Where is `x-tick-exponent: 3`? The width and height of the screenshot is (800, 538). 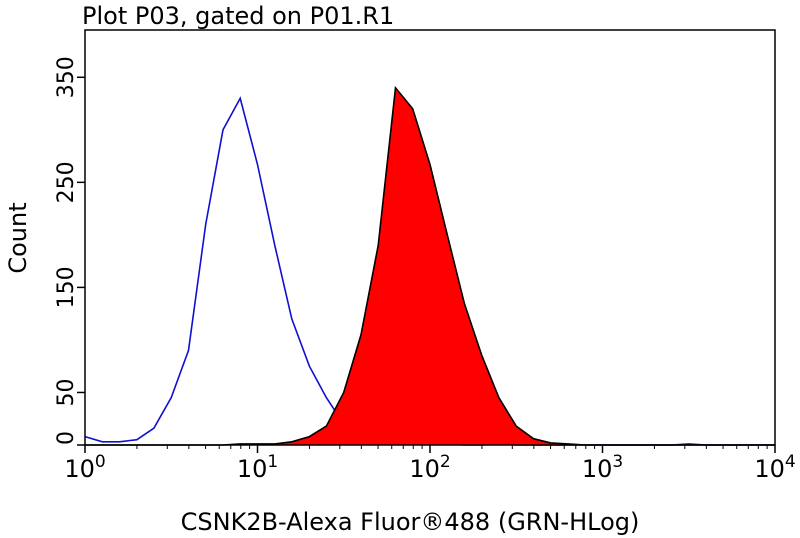 x-tick-exponent: 3 is located at coordinates (617, 462).